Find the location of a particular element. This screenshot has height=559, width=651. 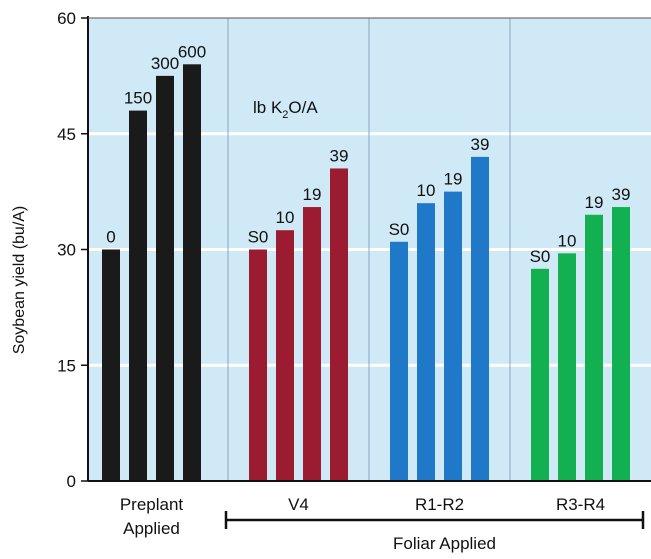

bar-value-label: 0 is located at coordinates (110, 237).